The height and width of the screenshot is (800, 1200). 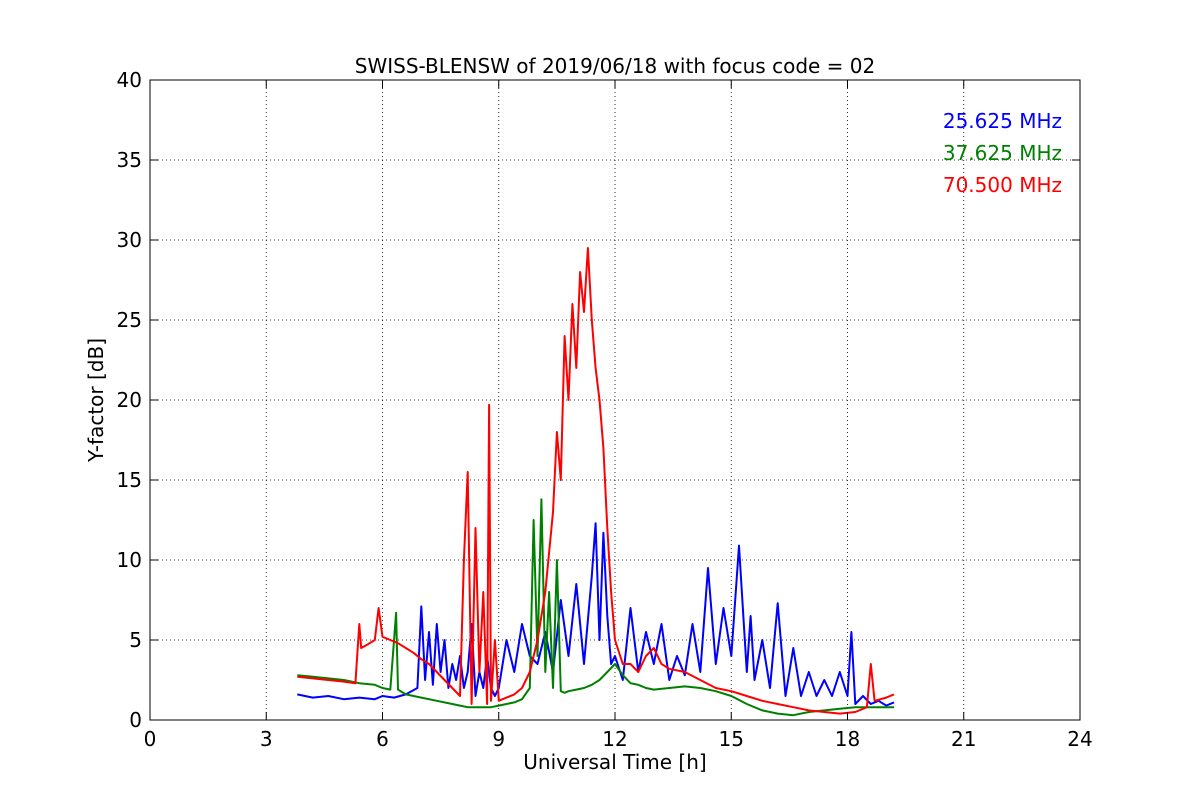 What do you see at coordinates (847, 739) in the screenshot?
I see `x-tick-label: 18` at bounding box center [847, 739].